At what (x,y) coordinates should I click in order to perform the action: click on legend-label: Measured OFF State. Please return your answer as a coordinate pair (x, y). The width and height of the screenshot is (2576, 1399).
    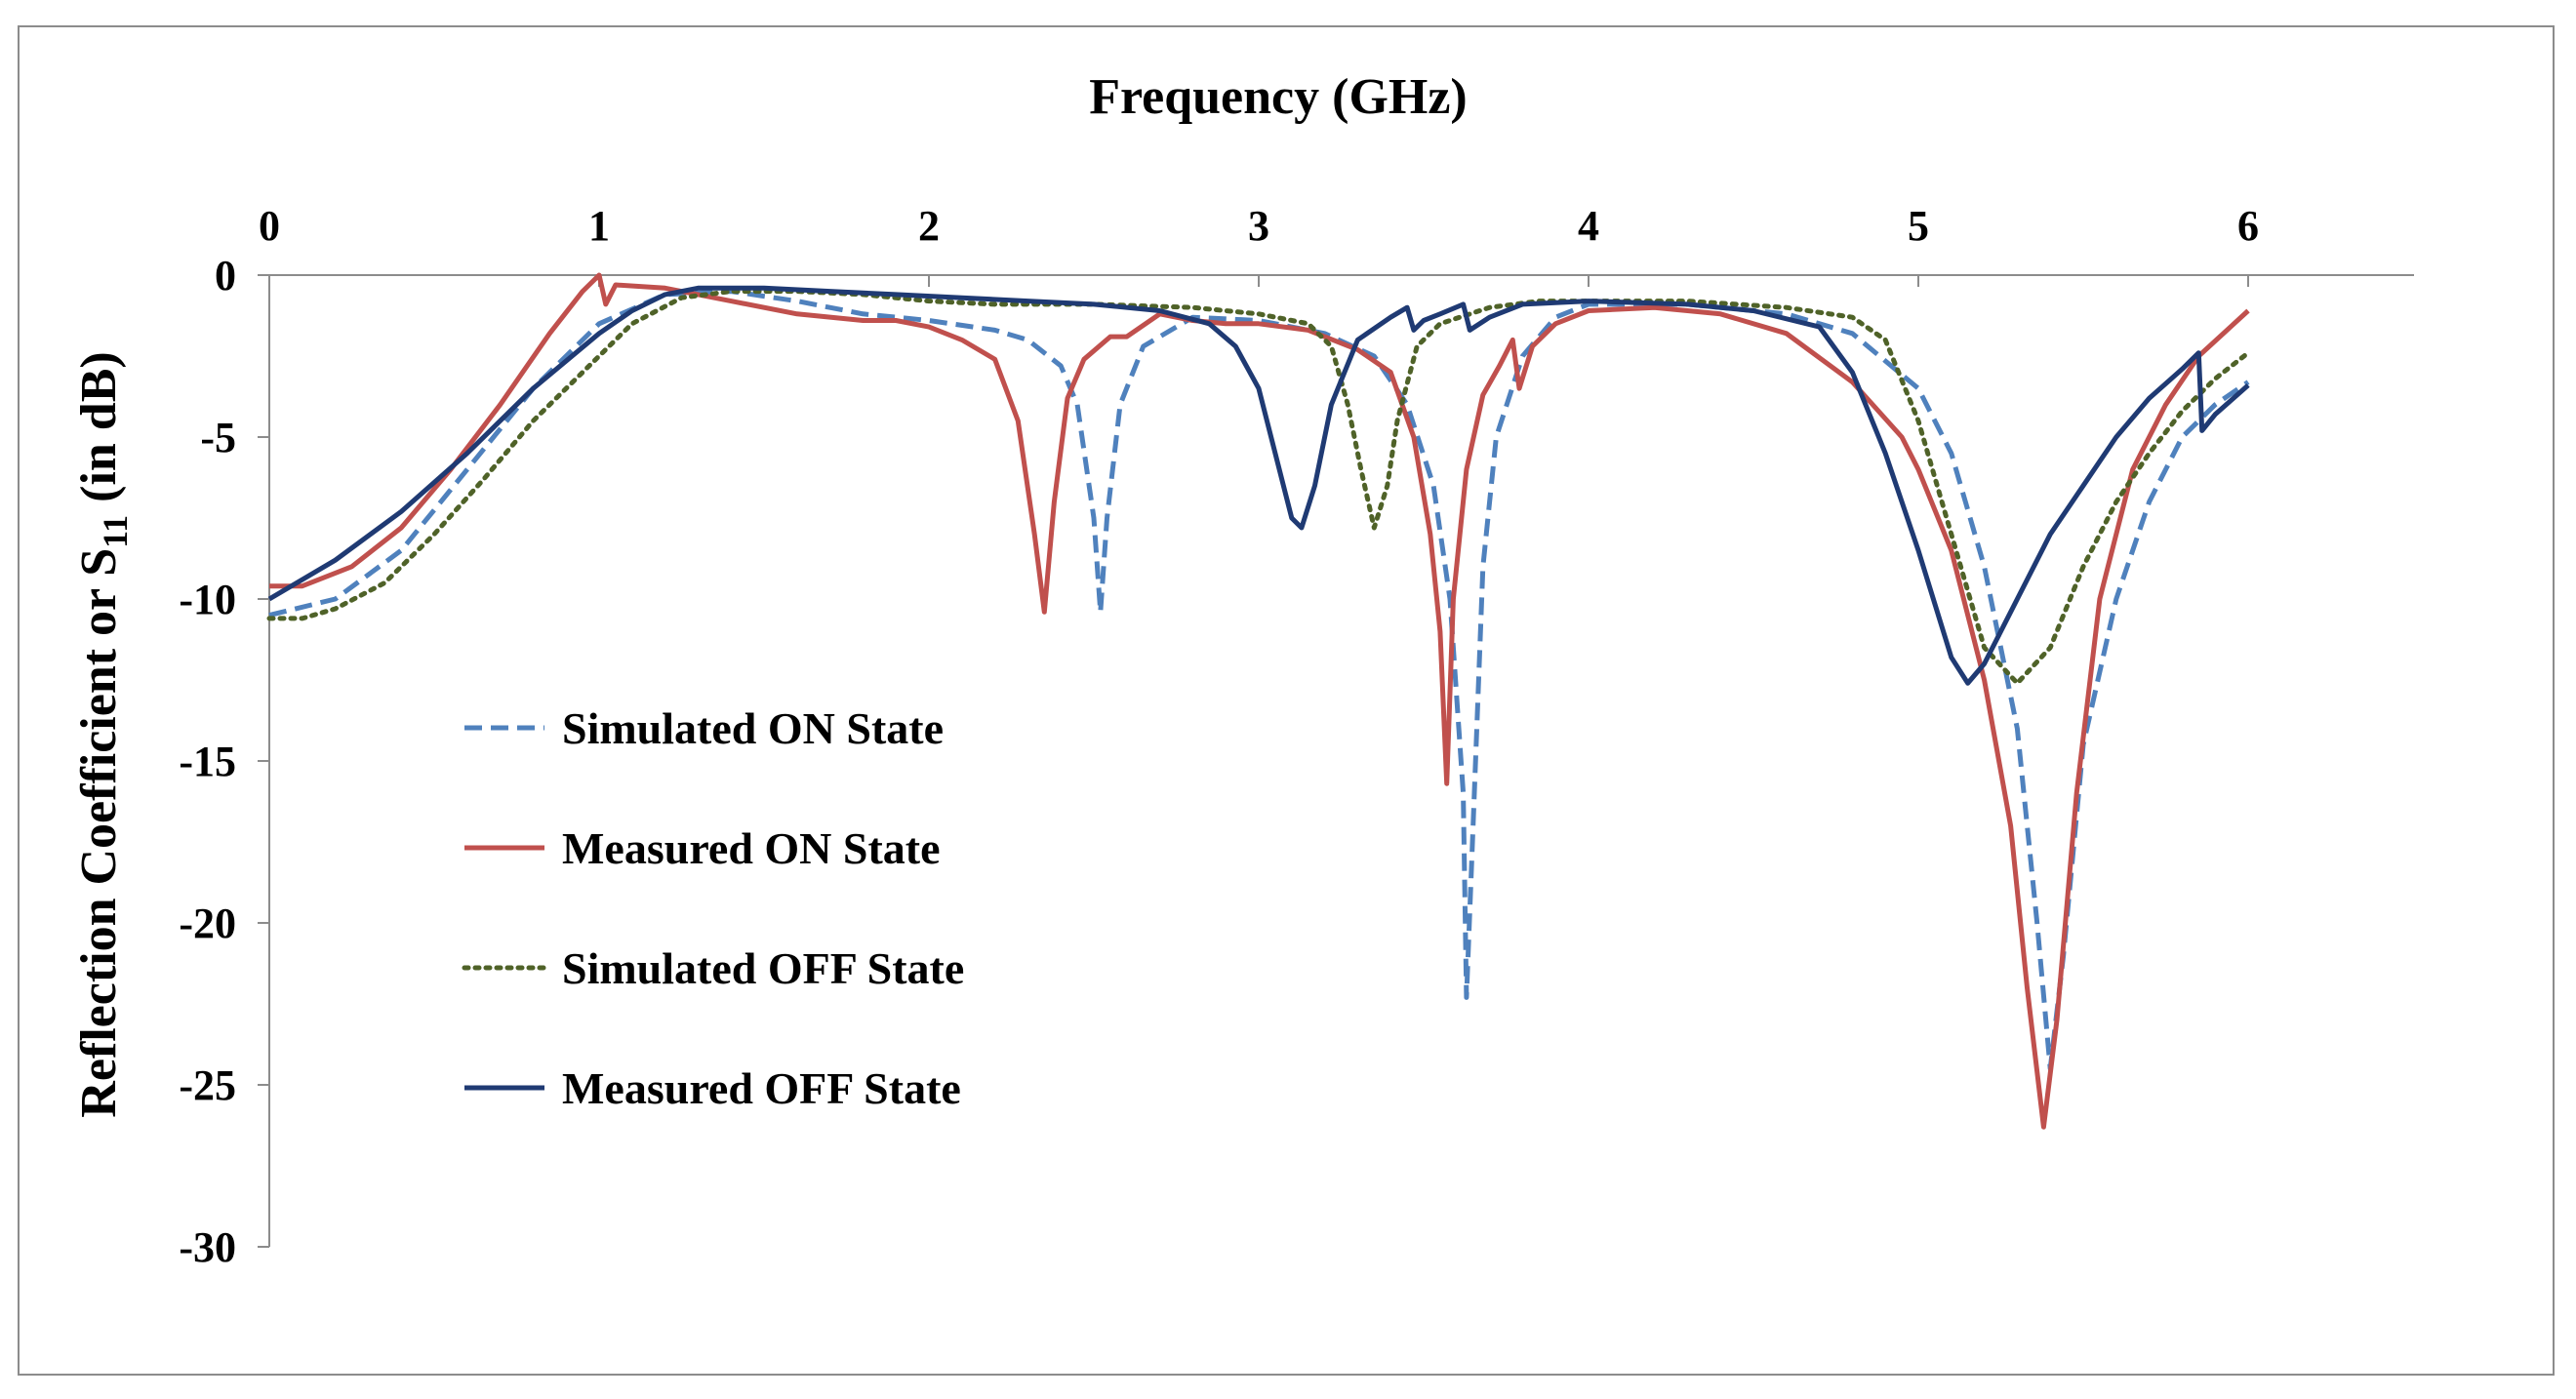
    Looking at the image, I should click on (761, 1088).